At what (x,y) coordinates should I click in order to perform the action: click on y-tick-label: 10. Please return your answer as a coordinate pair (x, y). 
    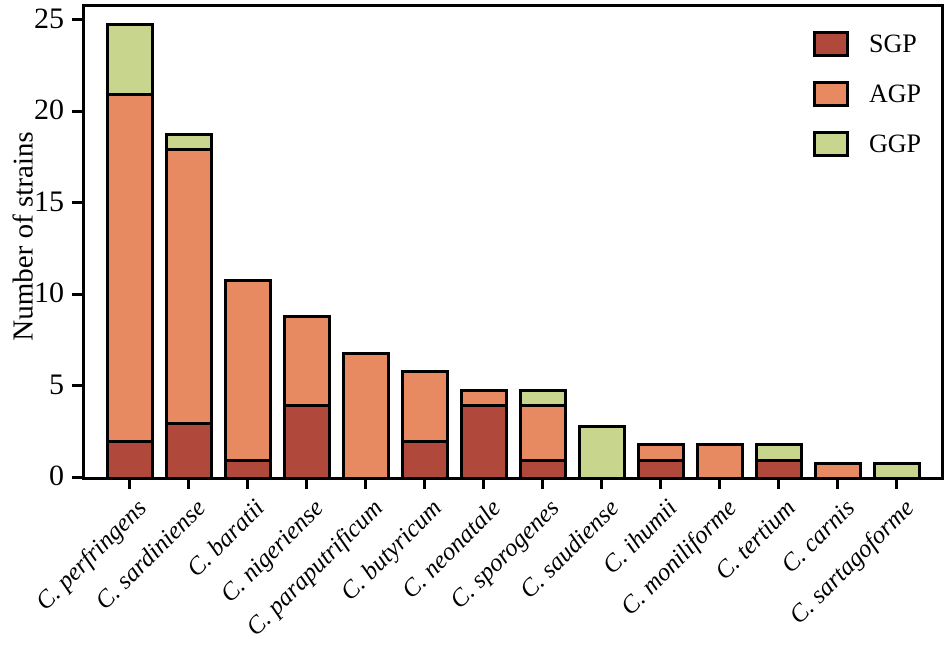
    Looking at the image, I should click on (49, 293).